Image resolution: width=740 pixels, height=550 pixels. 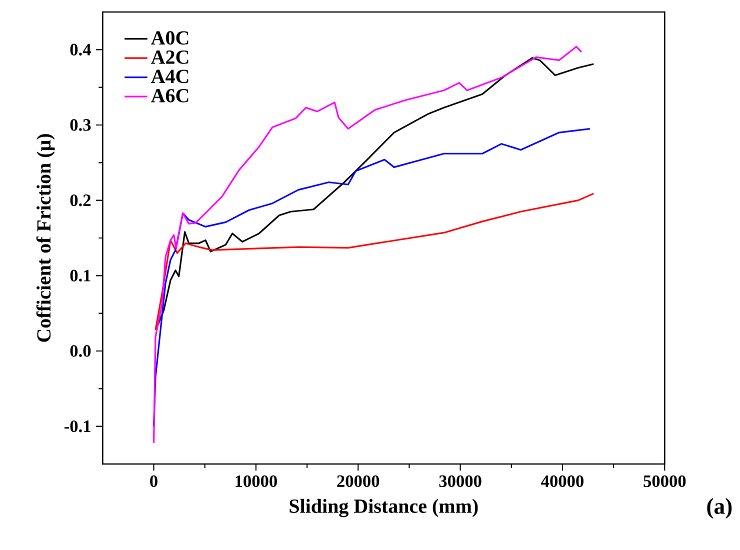 What do you see at coordinates (77, 426) in the screenshot?
I see `y-tick-label: -0.1` at bounding box center [77, 426].